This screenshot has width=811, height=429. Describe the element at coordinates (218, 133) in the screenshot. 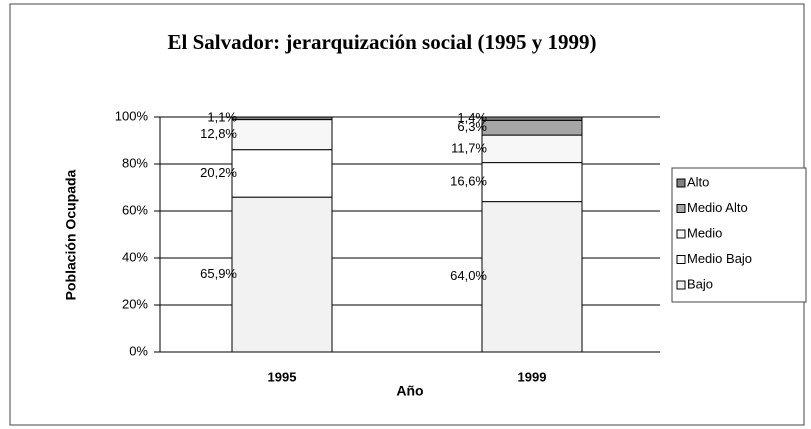

I see `data-label: 12,8%` at that location.